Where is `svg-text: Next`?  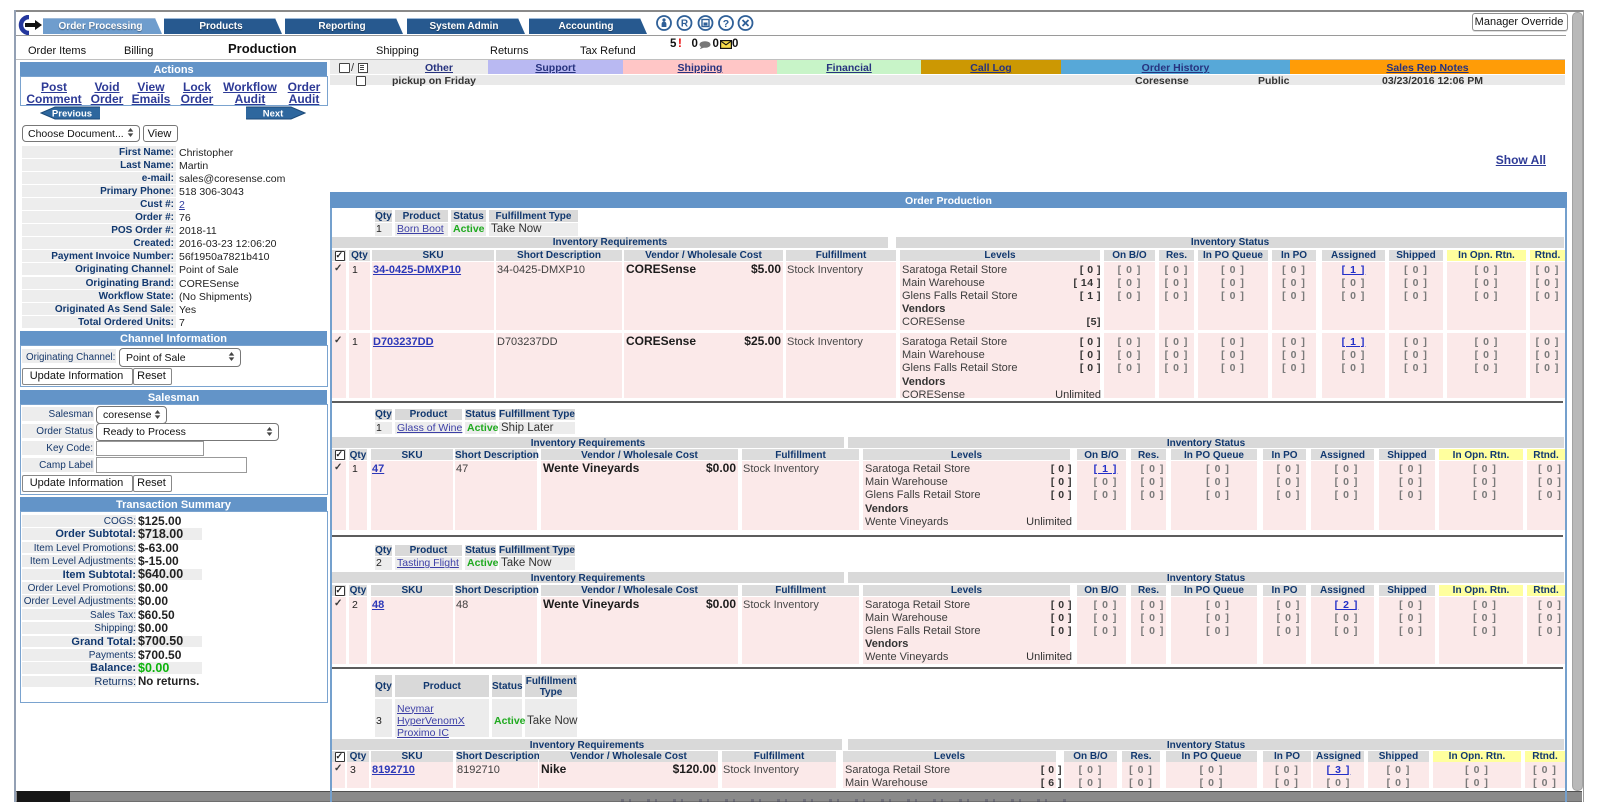
svg-text: Next is located at coordinates (273, 114).